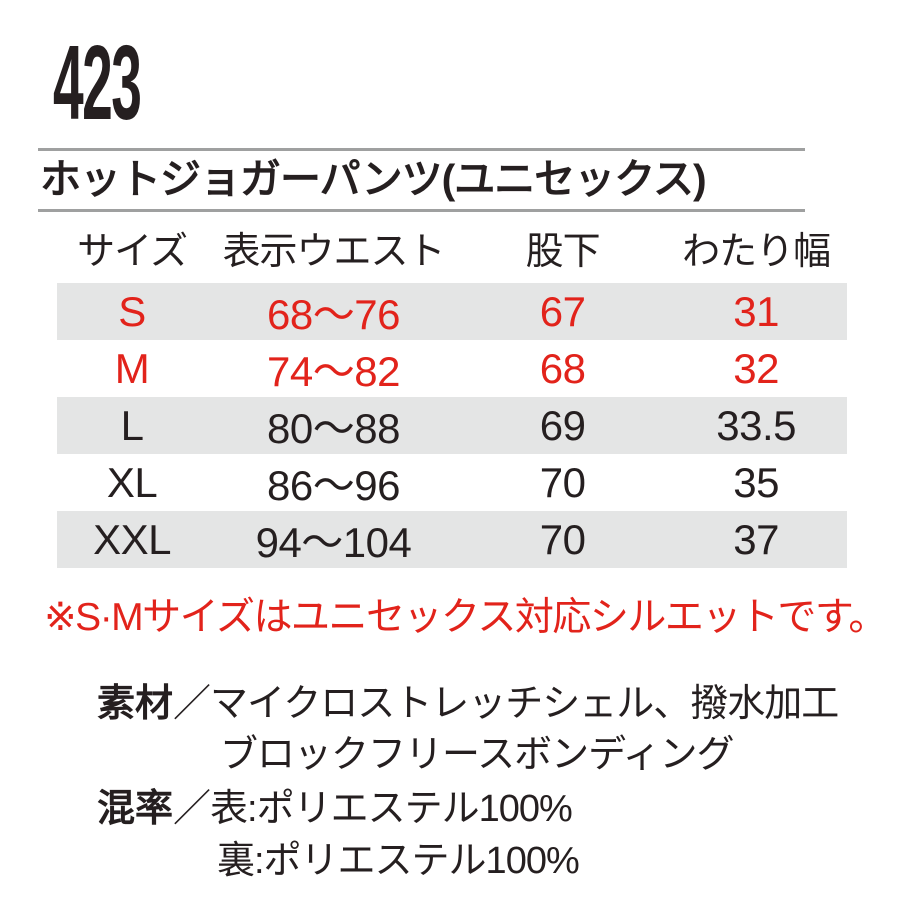 Image resolution: width=900 pixels, height=900 pixels. I want to click on cell-thigh-width: 32, so click(756, 368).